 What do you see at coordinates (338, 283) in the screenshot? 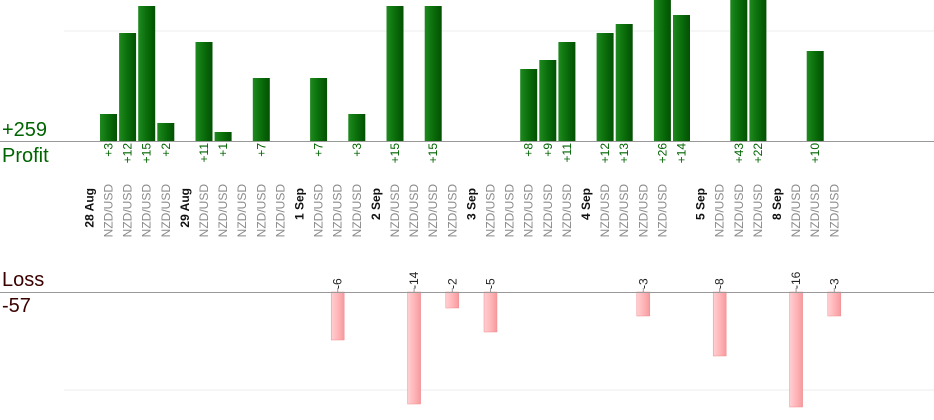
I see `loss-value-label: -6` at bounding box center [338, 283].